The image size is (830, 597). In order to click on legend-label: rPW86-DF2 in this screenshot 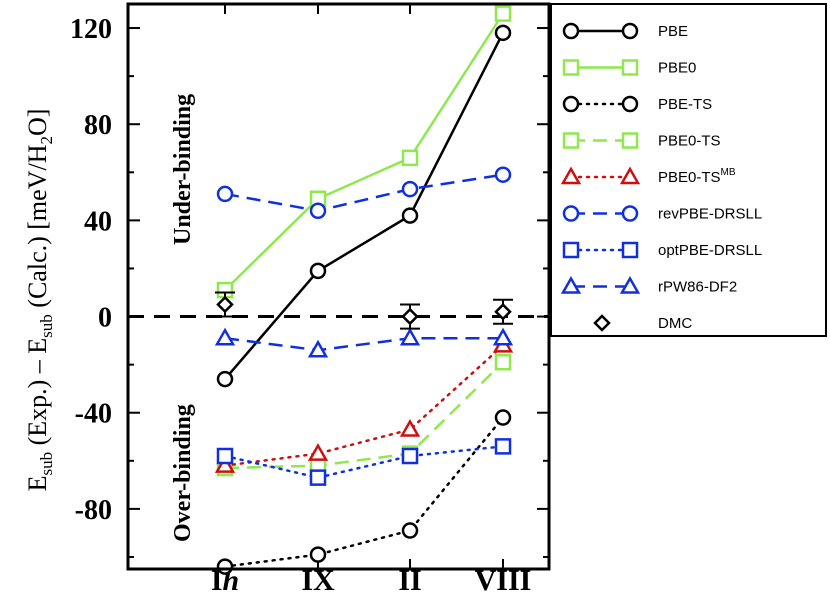, I will do `click(697, 287)`.